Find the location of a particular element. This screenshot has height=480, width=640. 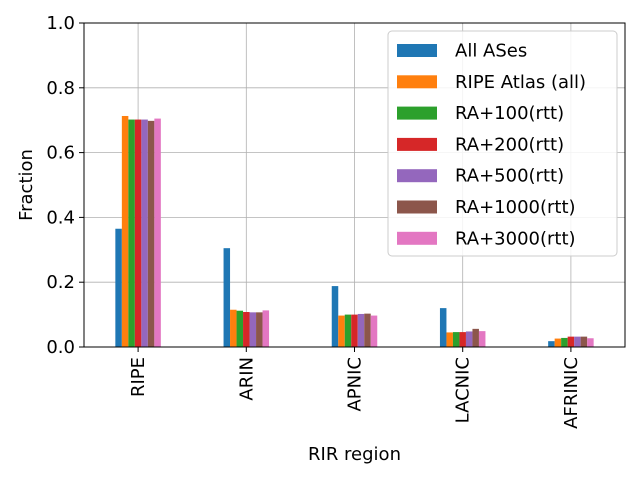

y-tick-label: 1.0 is located at coordinates (60, 23).